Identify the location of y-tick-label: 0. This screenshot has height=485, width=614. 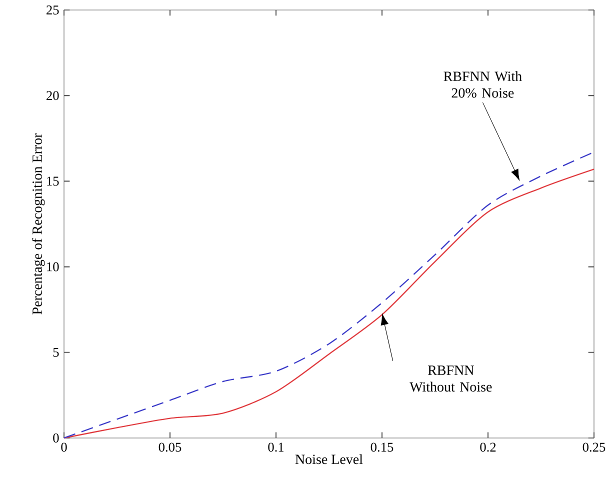
(56, 437).